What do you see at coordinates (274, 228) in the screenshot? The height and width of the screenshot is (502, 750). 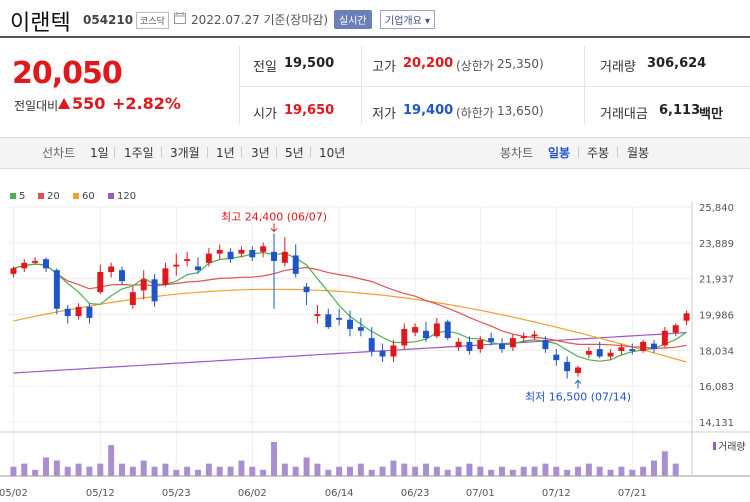 I see `high-arrow-icon` at bounding box center [274, 228].